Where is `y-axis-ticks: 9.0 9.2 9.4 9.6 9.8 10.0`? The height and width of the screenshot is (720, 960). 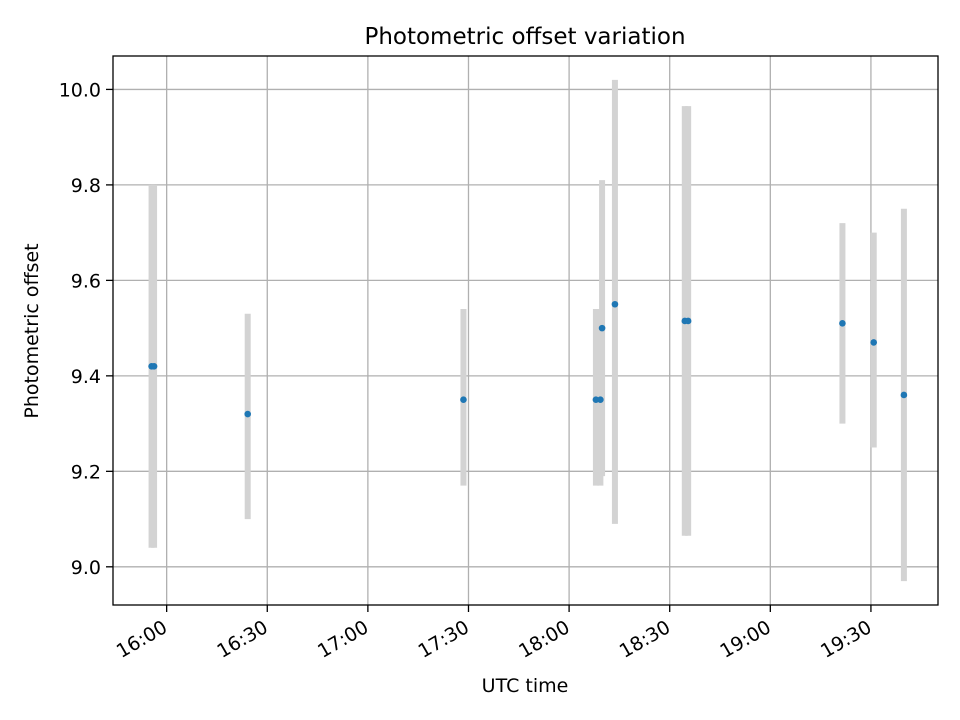 y-axis-ticks: 9.0 9.2 9.4 9.6 9.8 10.0 is located at coordinates (86, 329).